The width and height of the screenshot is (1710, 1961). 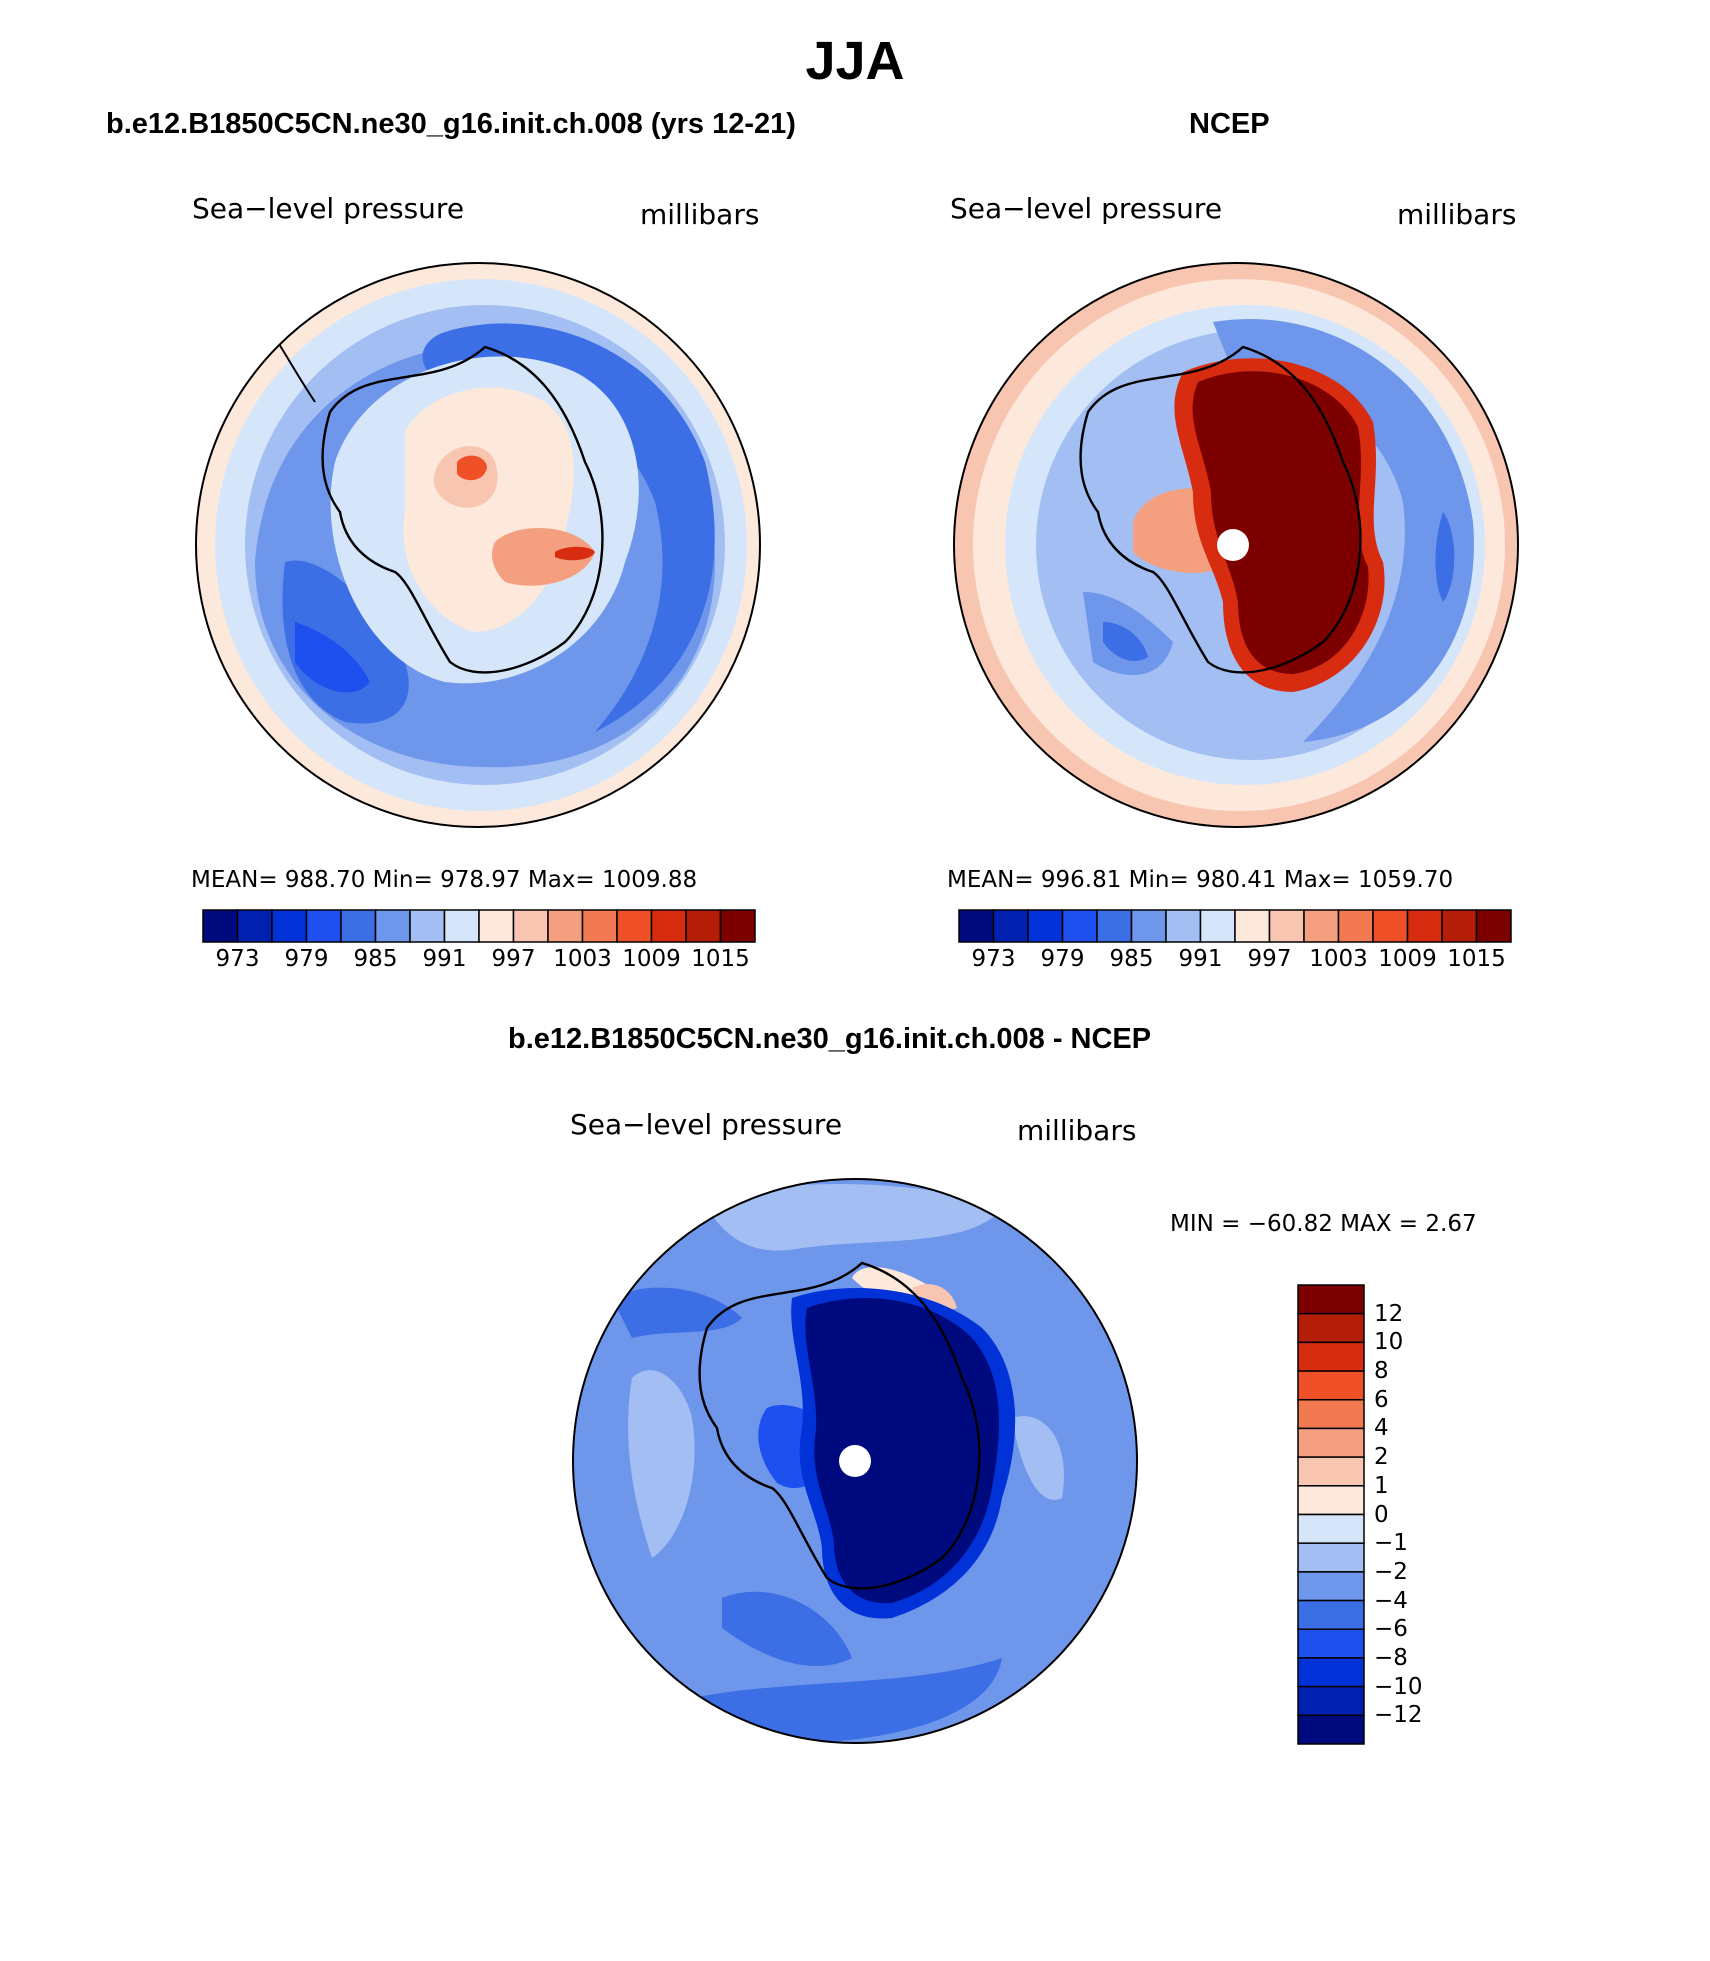 I want to click on colorbar-tick-label: 4, so click(x=1381, y=1428).